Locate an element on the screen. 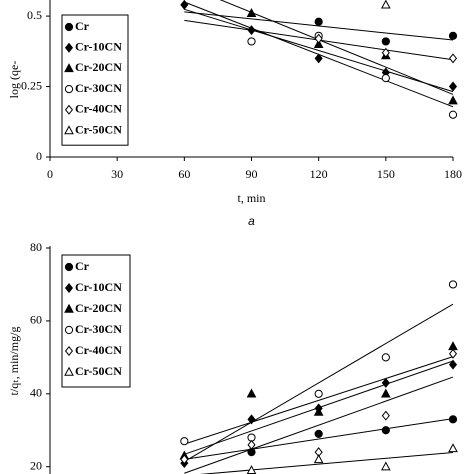  x-tick-label: 0 is located at coordinates (50, 174).